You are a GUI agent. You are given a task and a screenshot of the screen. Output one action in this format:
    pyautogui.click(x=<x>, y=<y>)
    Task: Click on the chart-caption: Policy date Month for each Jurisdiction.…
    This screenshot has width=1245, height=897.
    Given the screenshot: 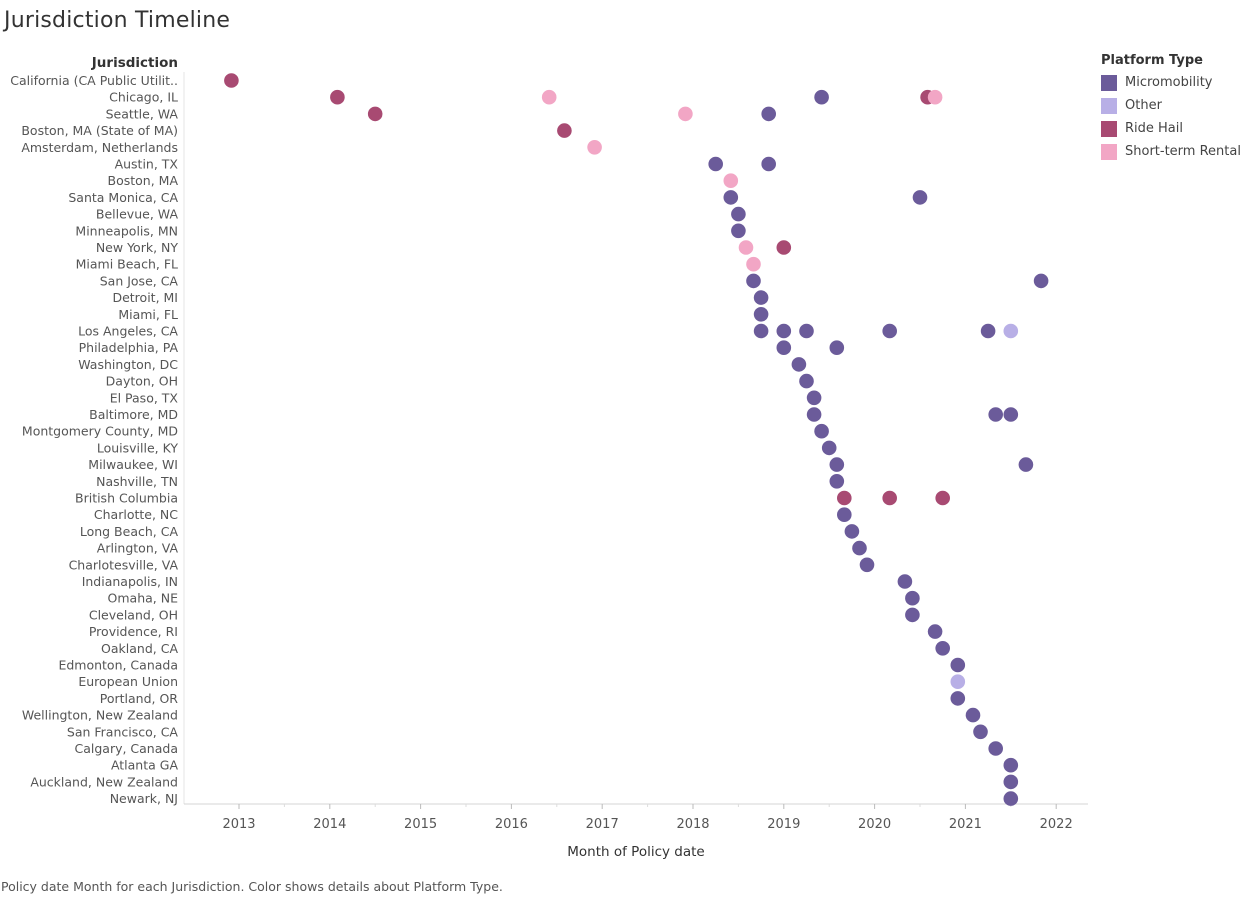 What is the action you would take?
    pyautogui.click(x=252, y=886)
    